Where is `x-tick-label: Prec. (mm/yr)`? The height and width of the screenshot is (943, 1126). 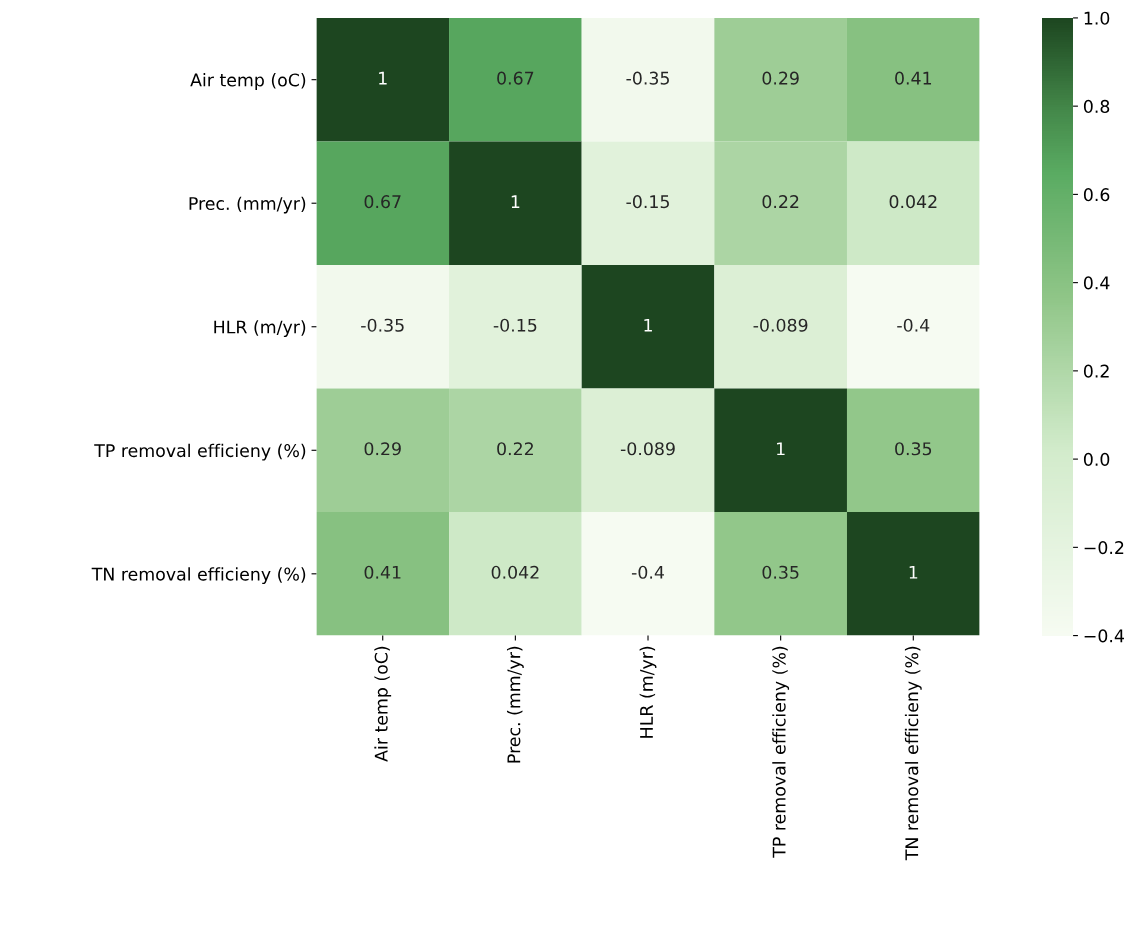 x-tick-label: Prec. (mm/yr) is located at coordinates (515, 704).